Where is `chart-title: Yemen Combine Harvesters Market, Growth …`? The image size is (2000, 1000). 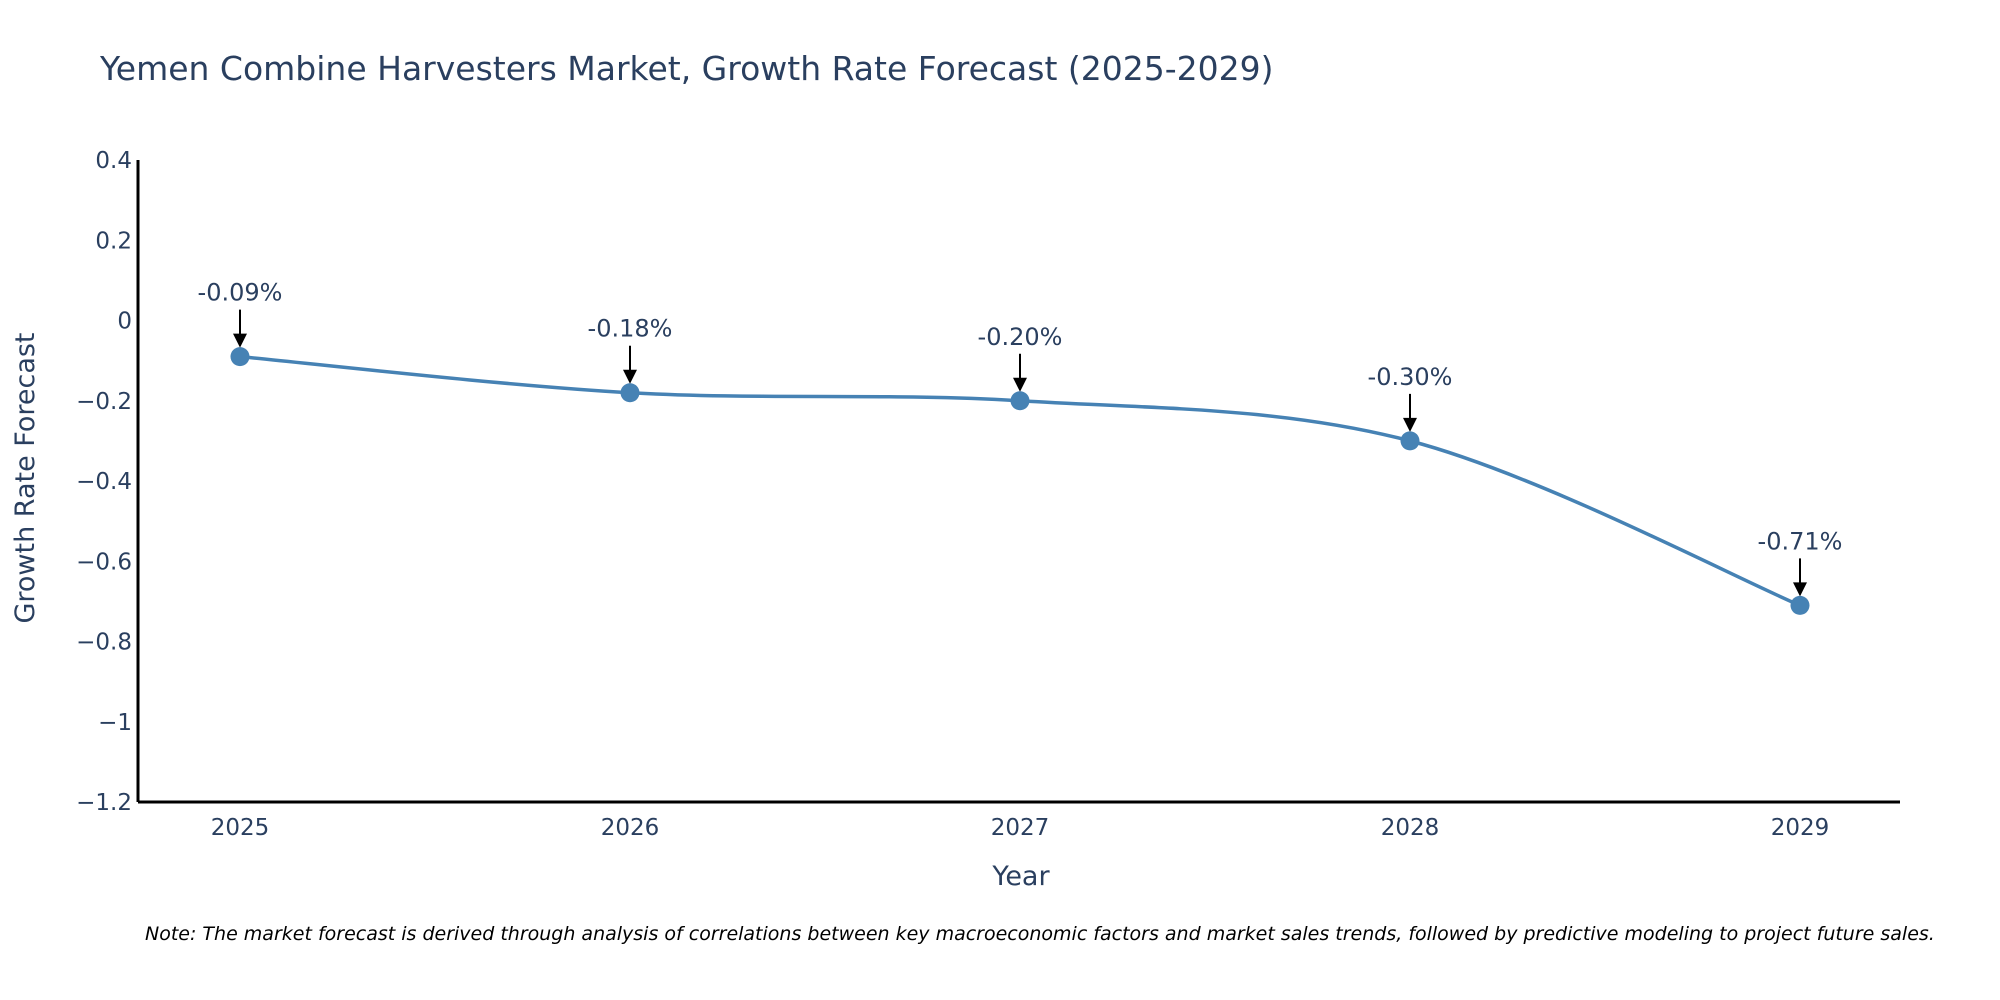
chart-title: Yemen Combine Harvesters Market, Growth … is located at coordinates (686, 68).